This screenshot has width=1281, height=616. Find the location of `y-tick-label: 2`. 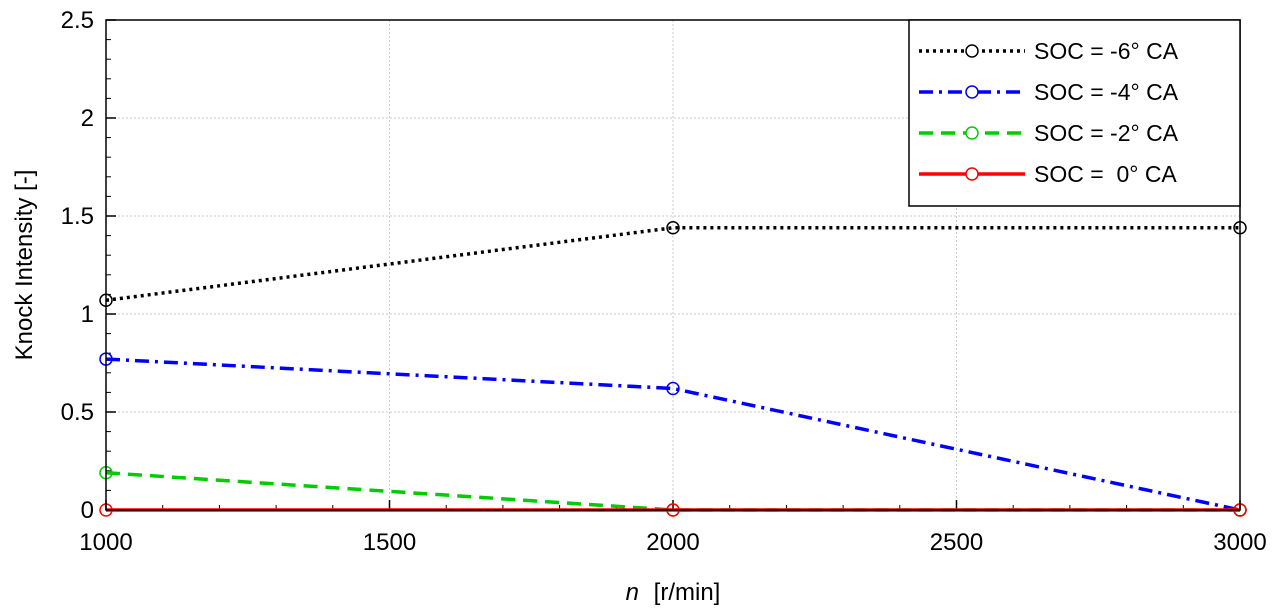

y-tick-label: 2 is located at coordinates (87, 118).